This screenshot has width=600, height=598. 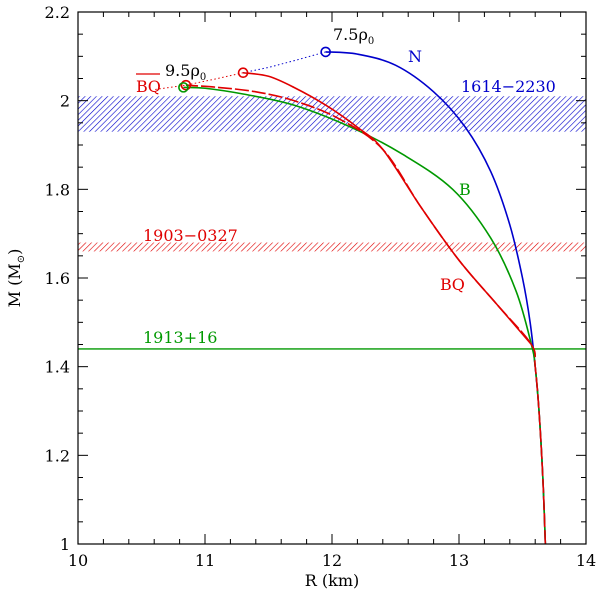 What do you see at coordinates (203, 77) in the screenshot?
I see `density-label-9-5-sub: 0` at bounding box center [203, 77].